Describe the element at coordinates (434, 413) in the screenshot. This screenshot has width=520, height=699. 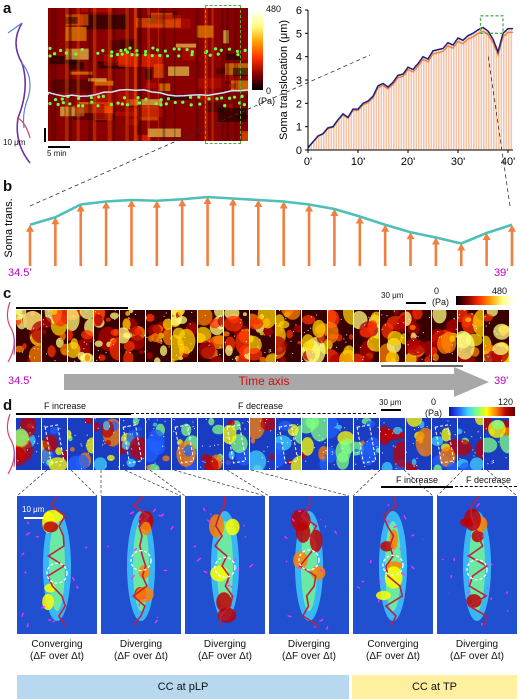
I see `colorbar-d-unit: (Pa)` at that location.